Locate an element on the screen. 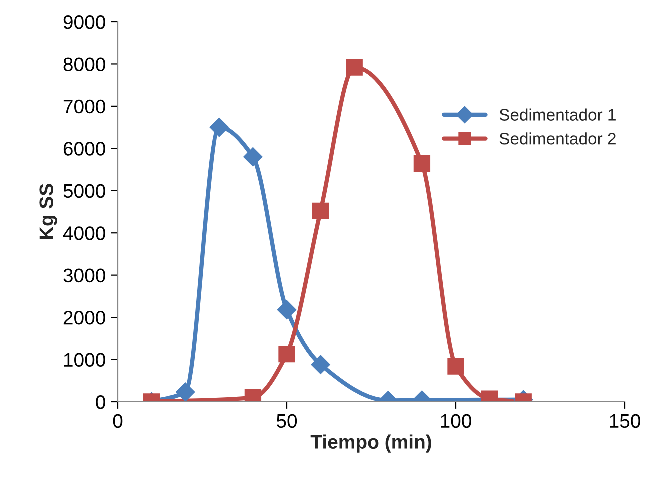 This screenshot has width=663, height=477. y-tick-label: 7000 is located at coordinates (85, 107).